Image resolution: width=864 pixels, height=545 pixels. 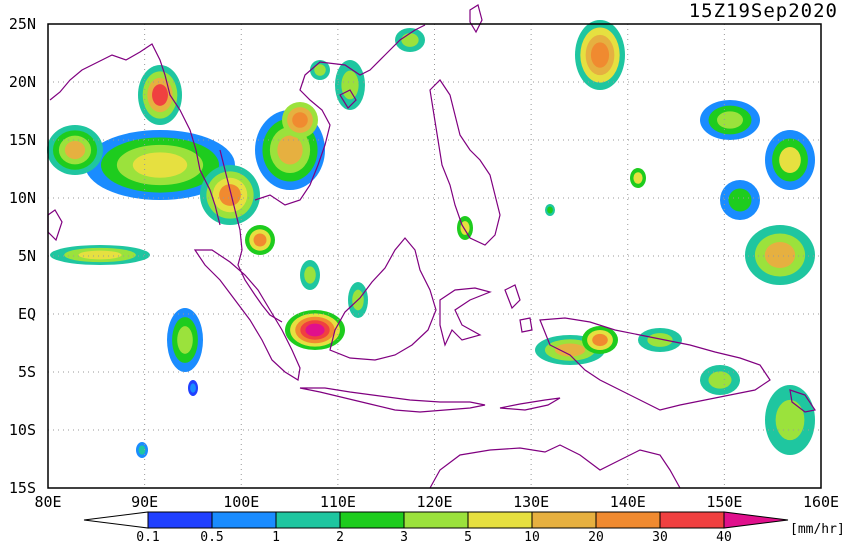 I want to click on lon-label: 110E, so click(x=337, y=502).